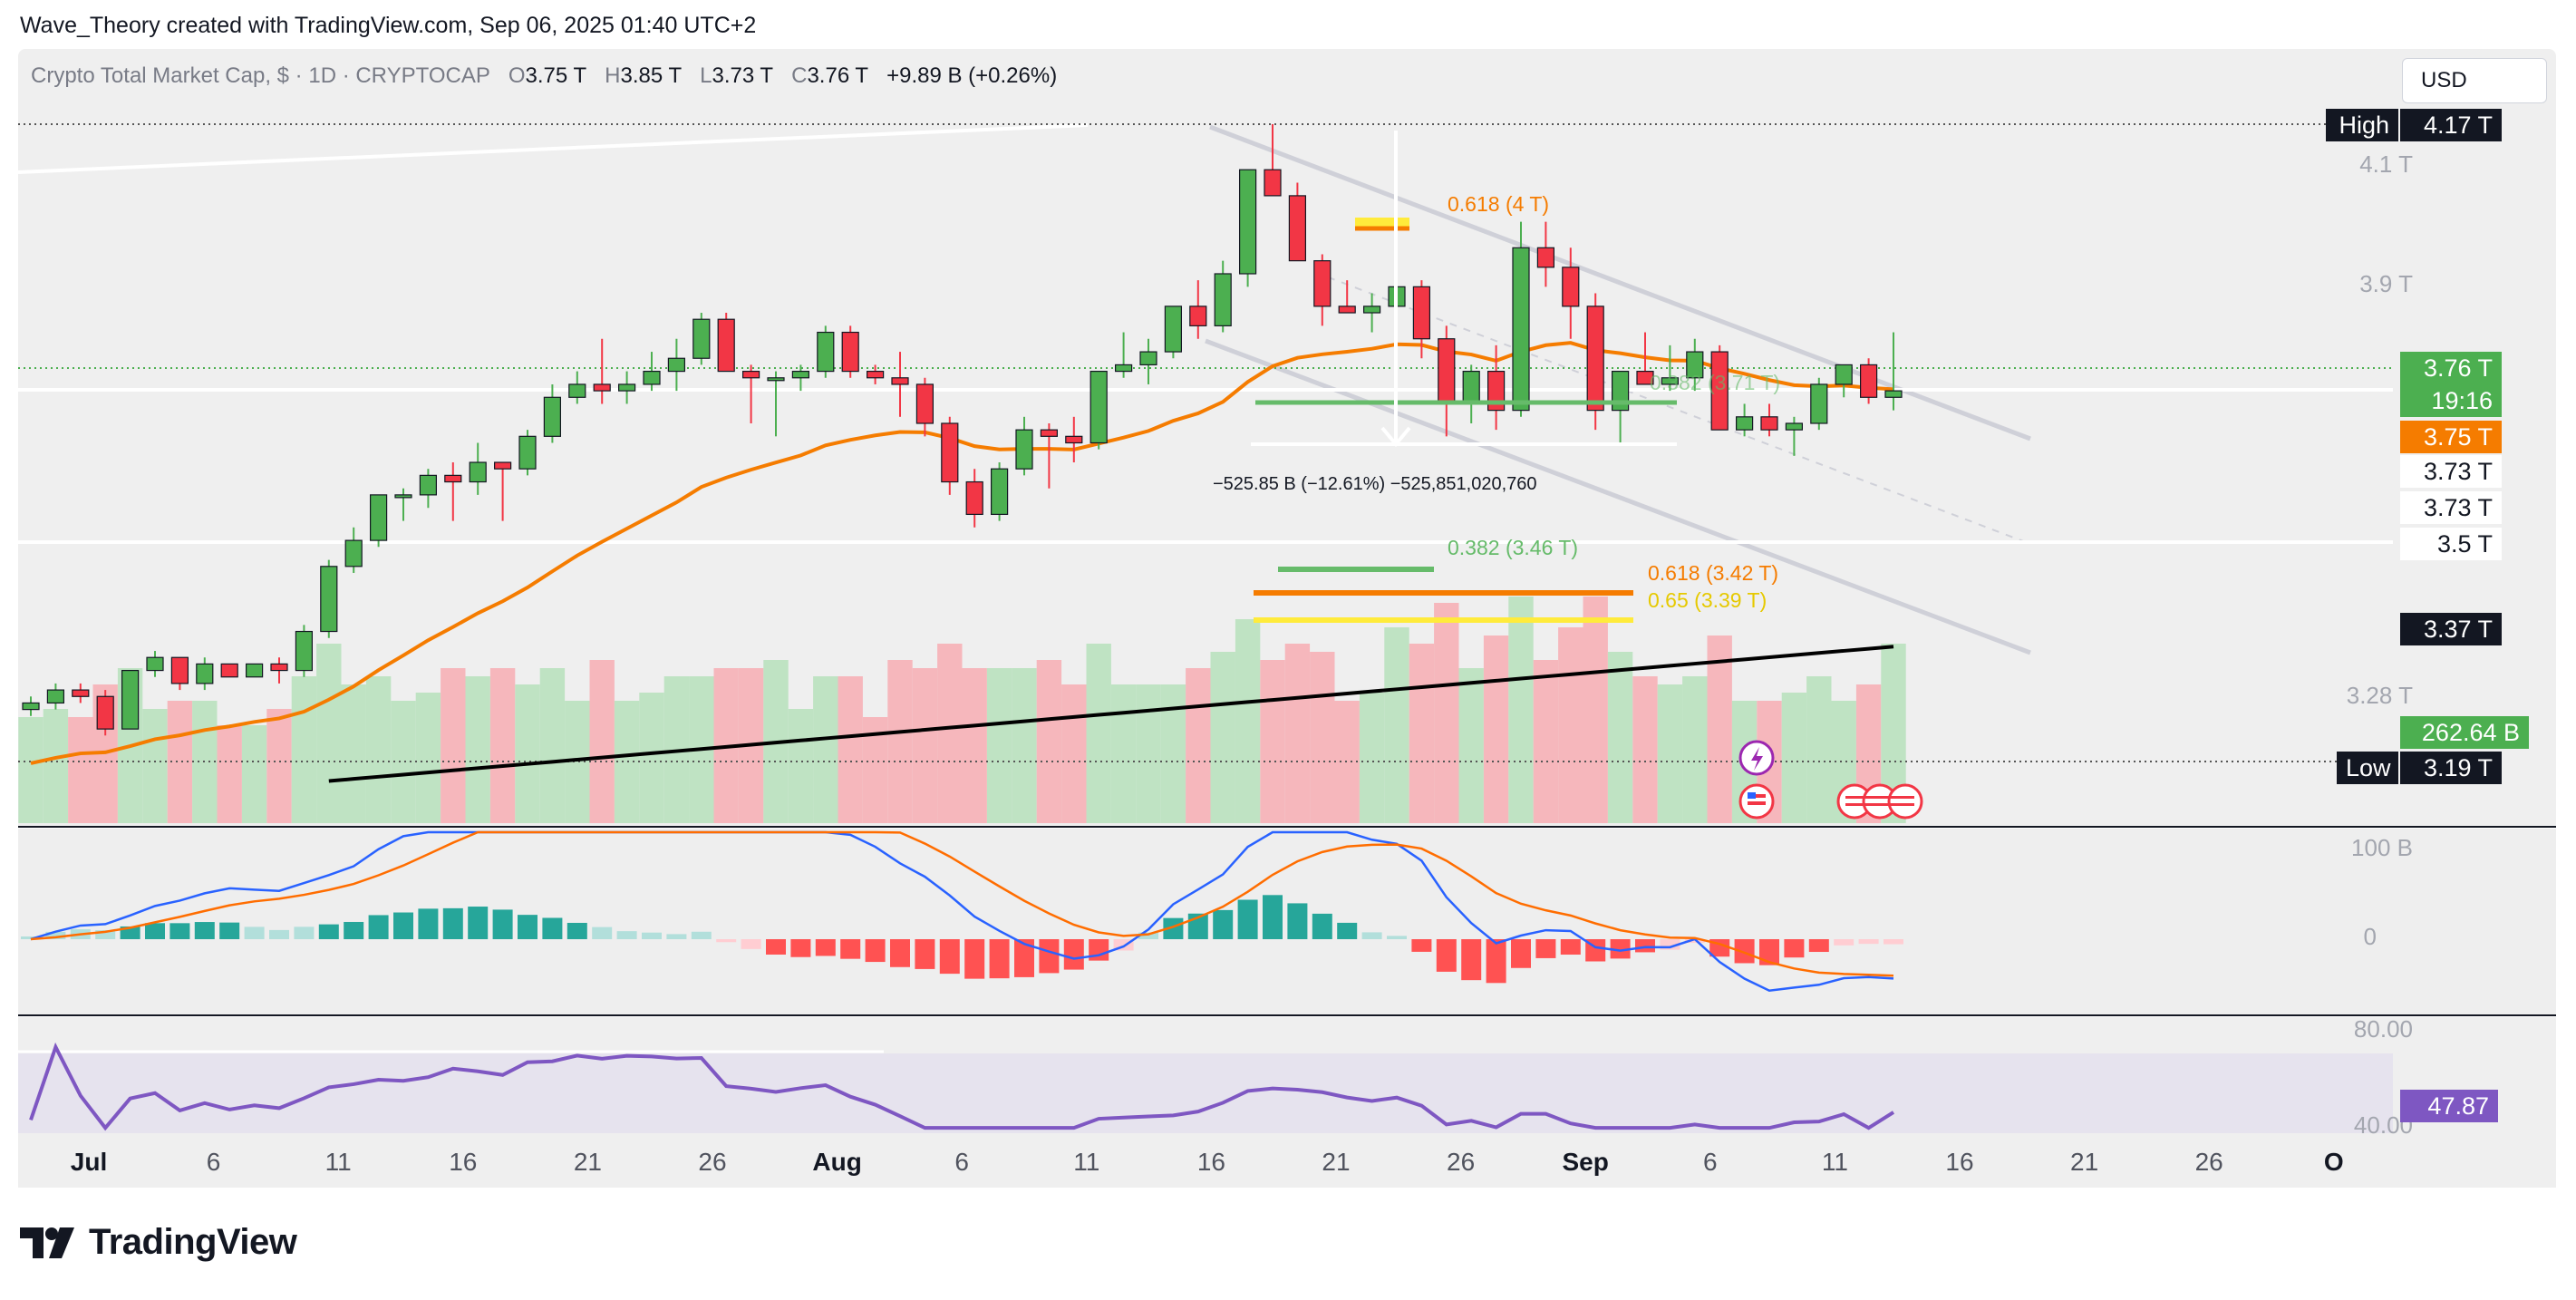 The height and width of the screenshot is (1300, 2576). I want to click on fib-annotations, so click(1464, 377).